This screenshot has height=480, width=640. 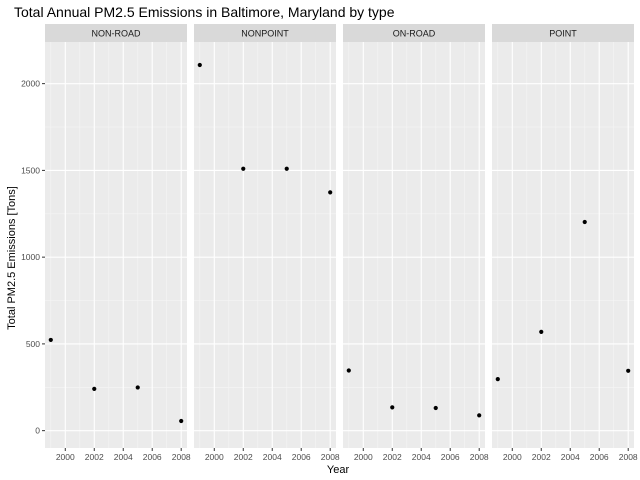 I want to click on x-axis-title: Year, so click(x=338, y=470).